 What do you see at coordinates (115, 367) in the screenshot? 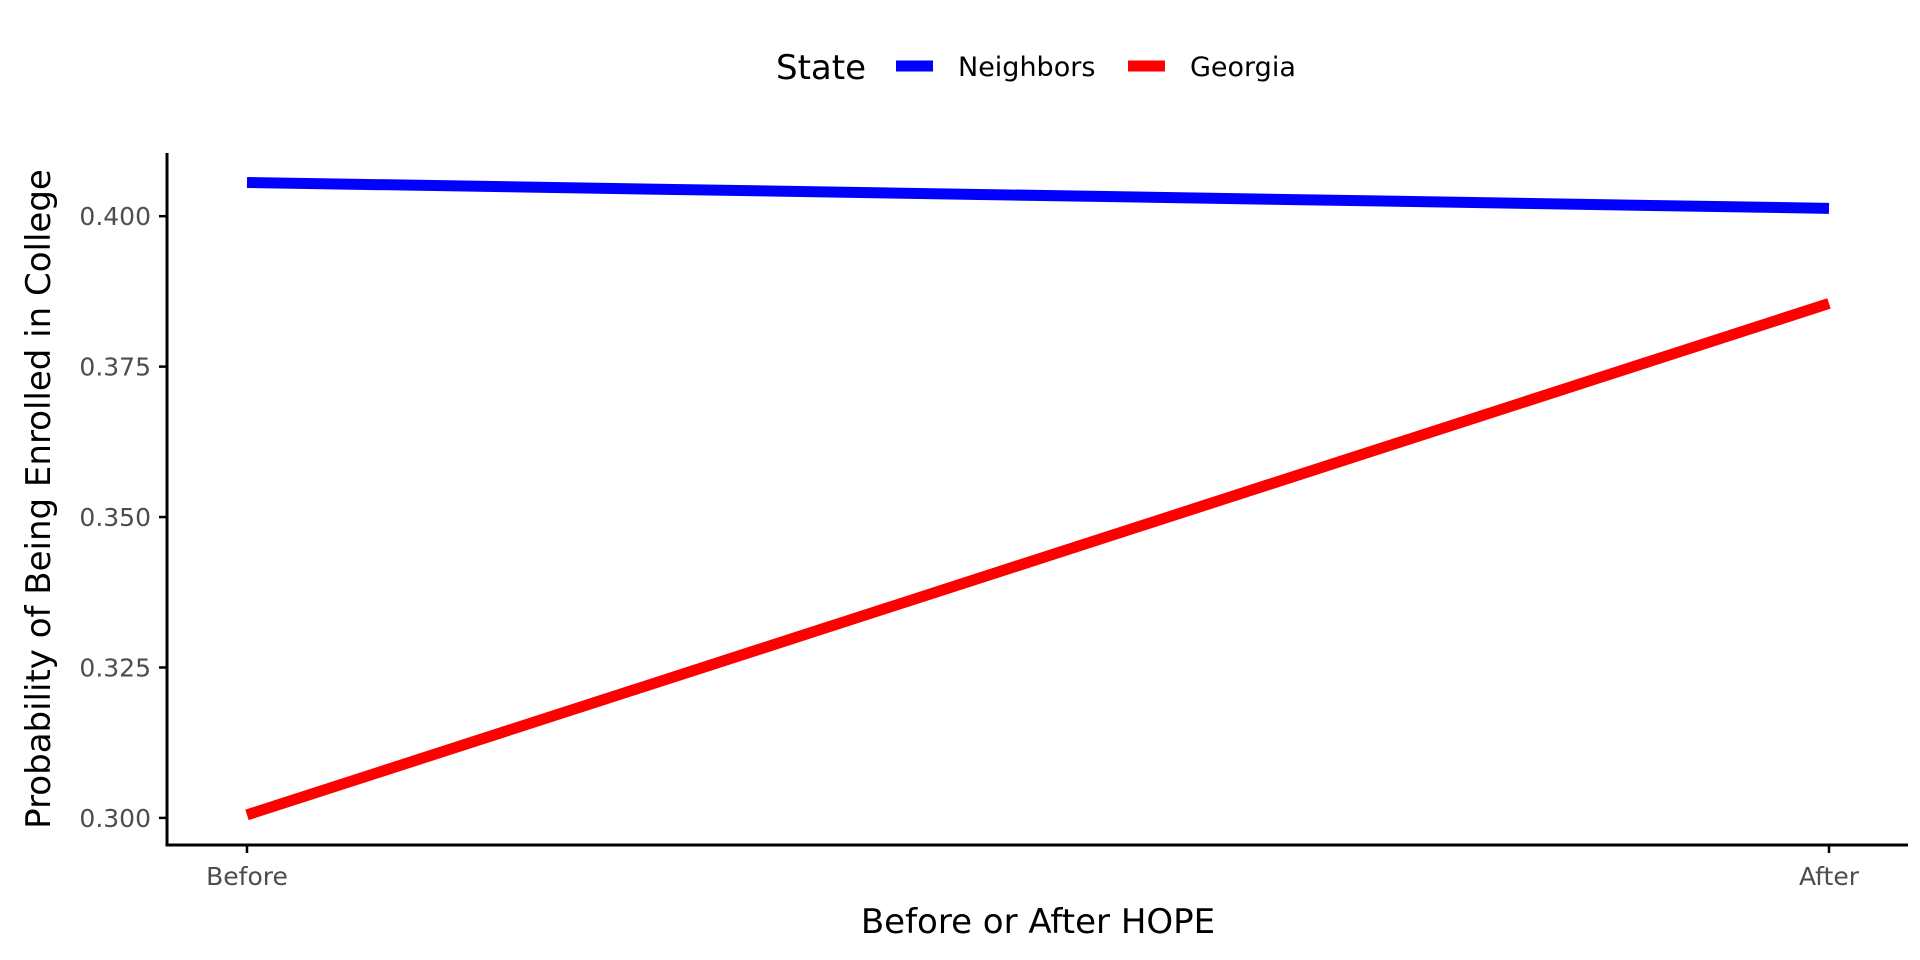
I see `y-tick-label: 0.375` at bounding box center [115, 367].